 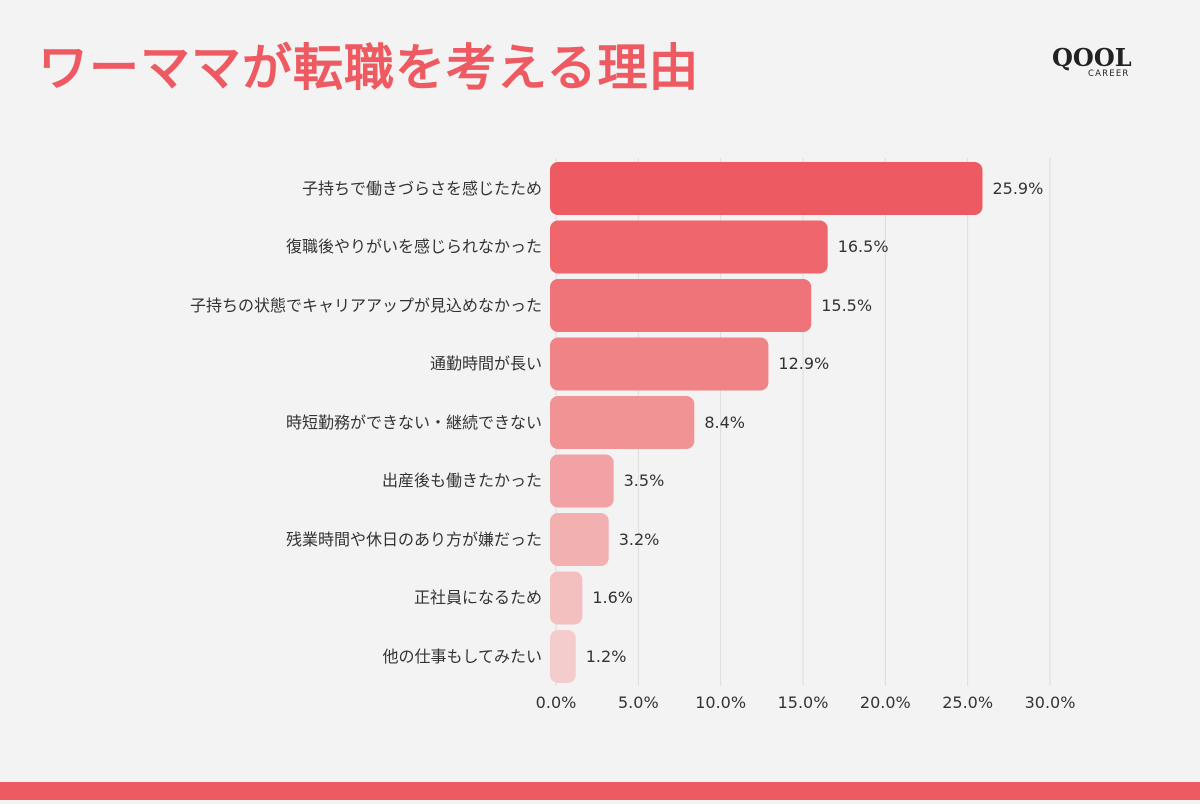 What do you see at coordinates (365, 305) in the screenshot?
I see `category-label: 子持ちの状態でキャリアアップが見込めなかった` at bounding box center [365, 305].